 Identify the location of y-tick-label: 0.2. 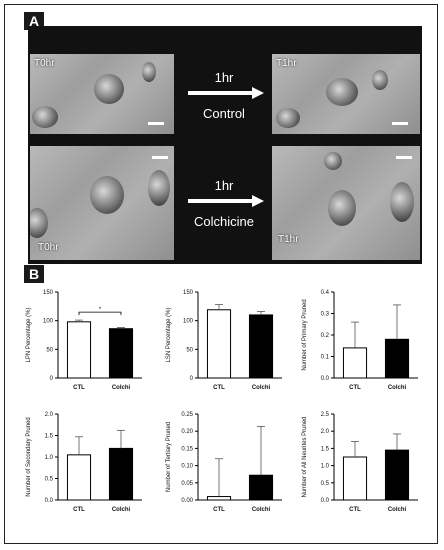
(325, 336).